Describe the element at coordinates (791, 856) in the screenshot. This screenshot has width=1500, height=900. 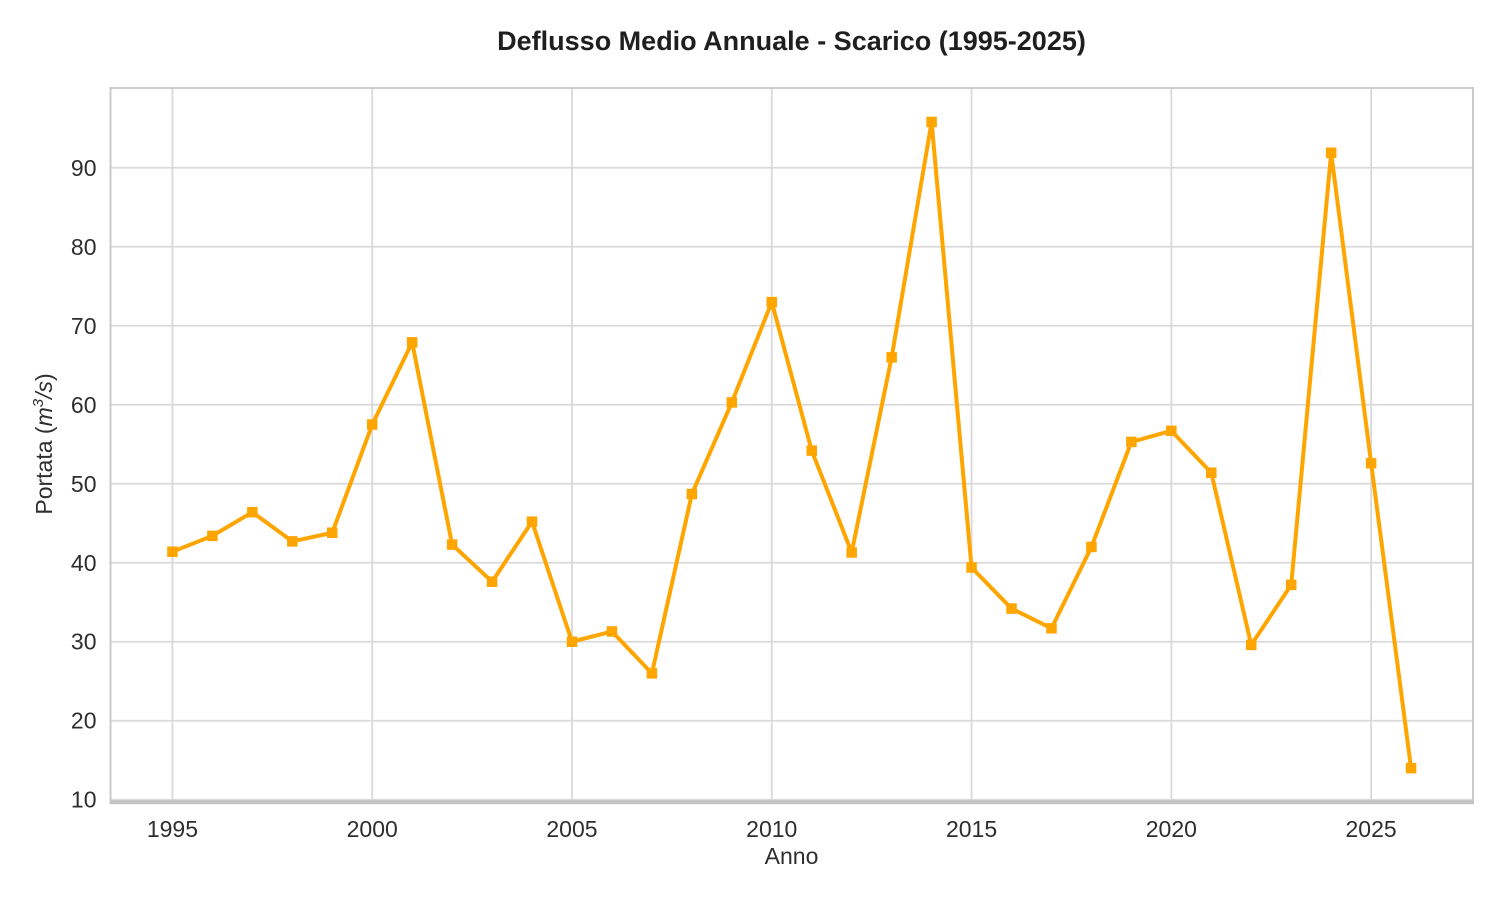
I see `x-axis-label: Anno` at that location.